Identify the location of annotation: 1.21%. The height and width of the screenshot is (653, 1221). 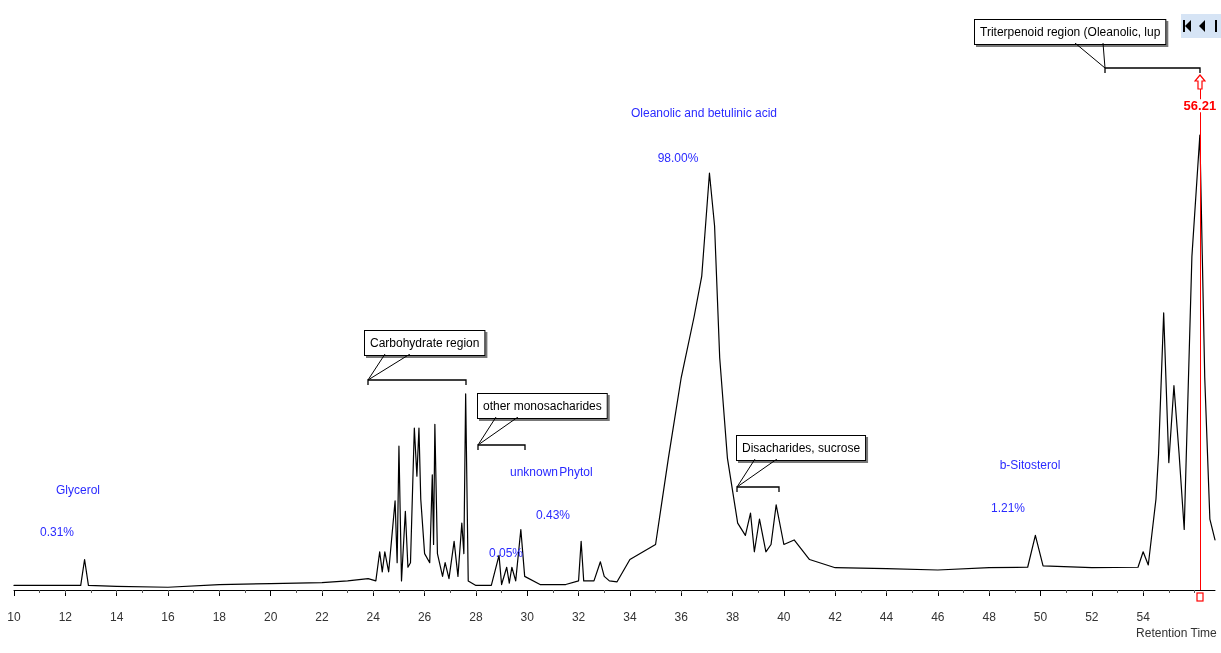
(1008, 508).